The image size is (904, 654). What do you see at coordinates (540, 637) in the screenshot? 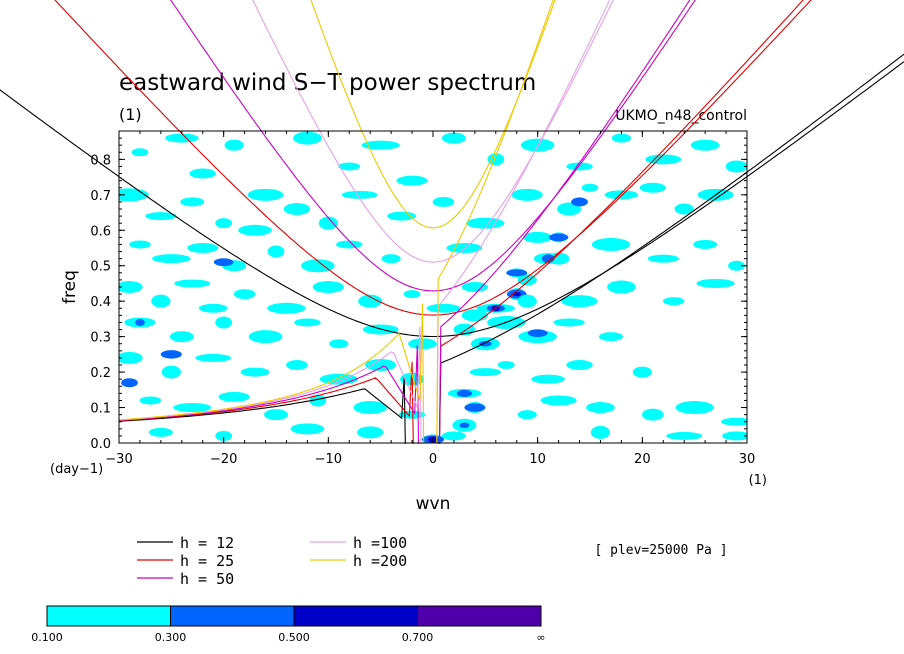
I see `colorbar-label: ∞` at bounding box center [540, 637].